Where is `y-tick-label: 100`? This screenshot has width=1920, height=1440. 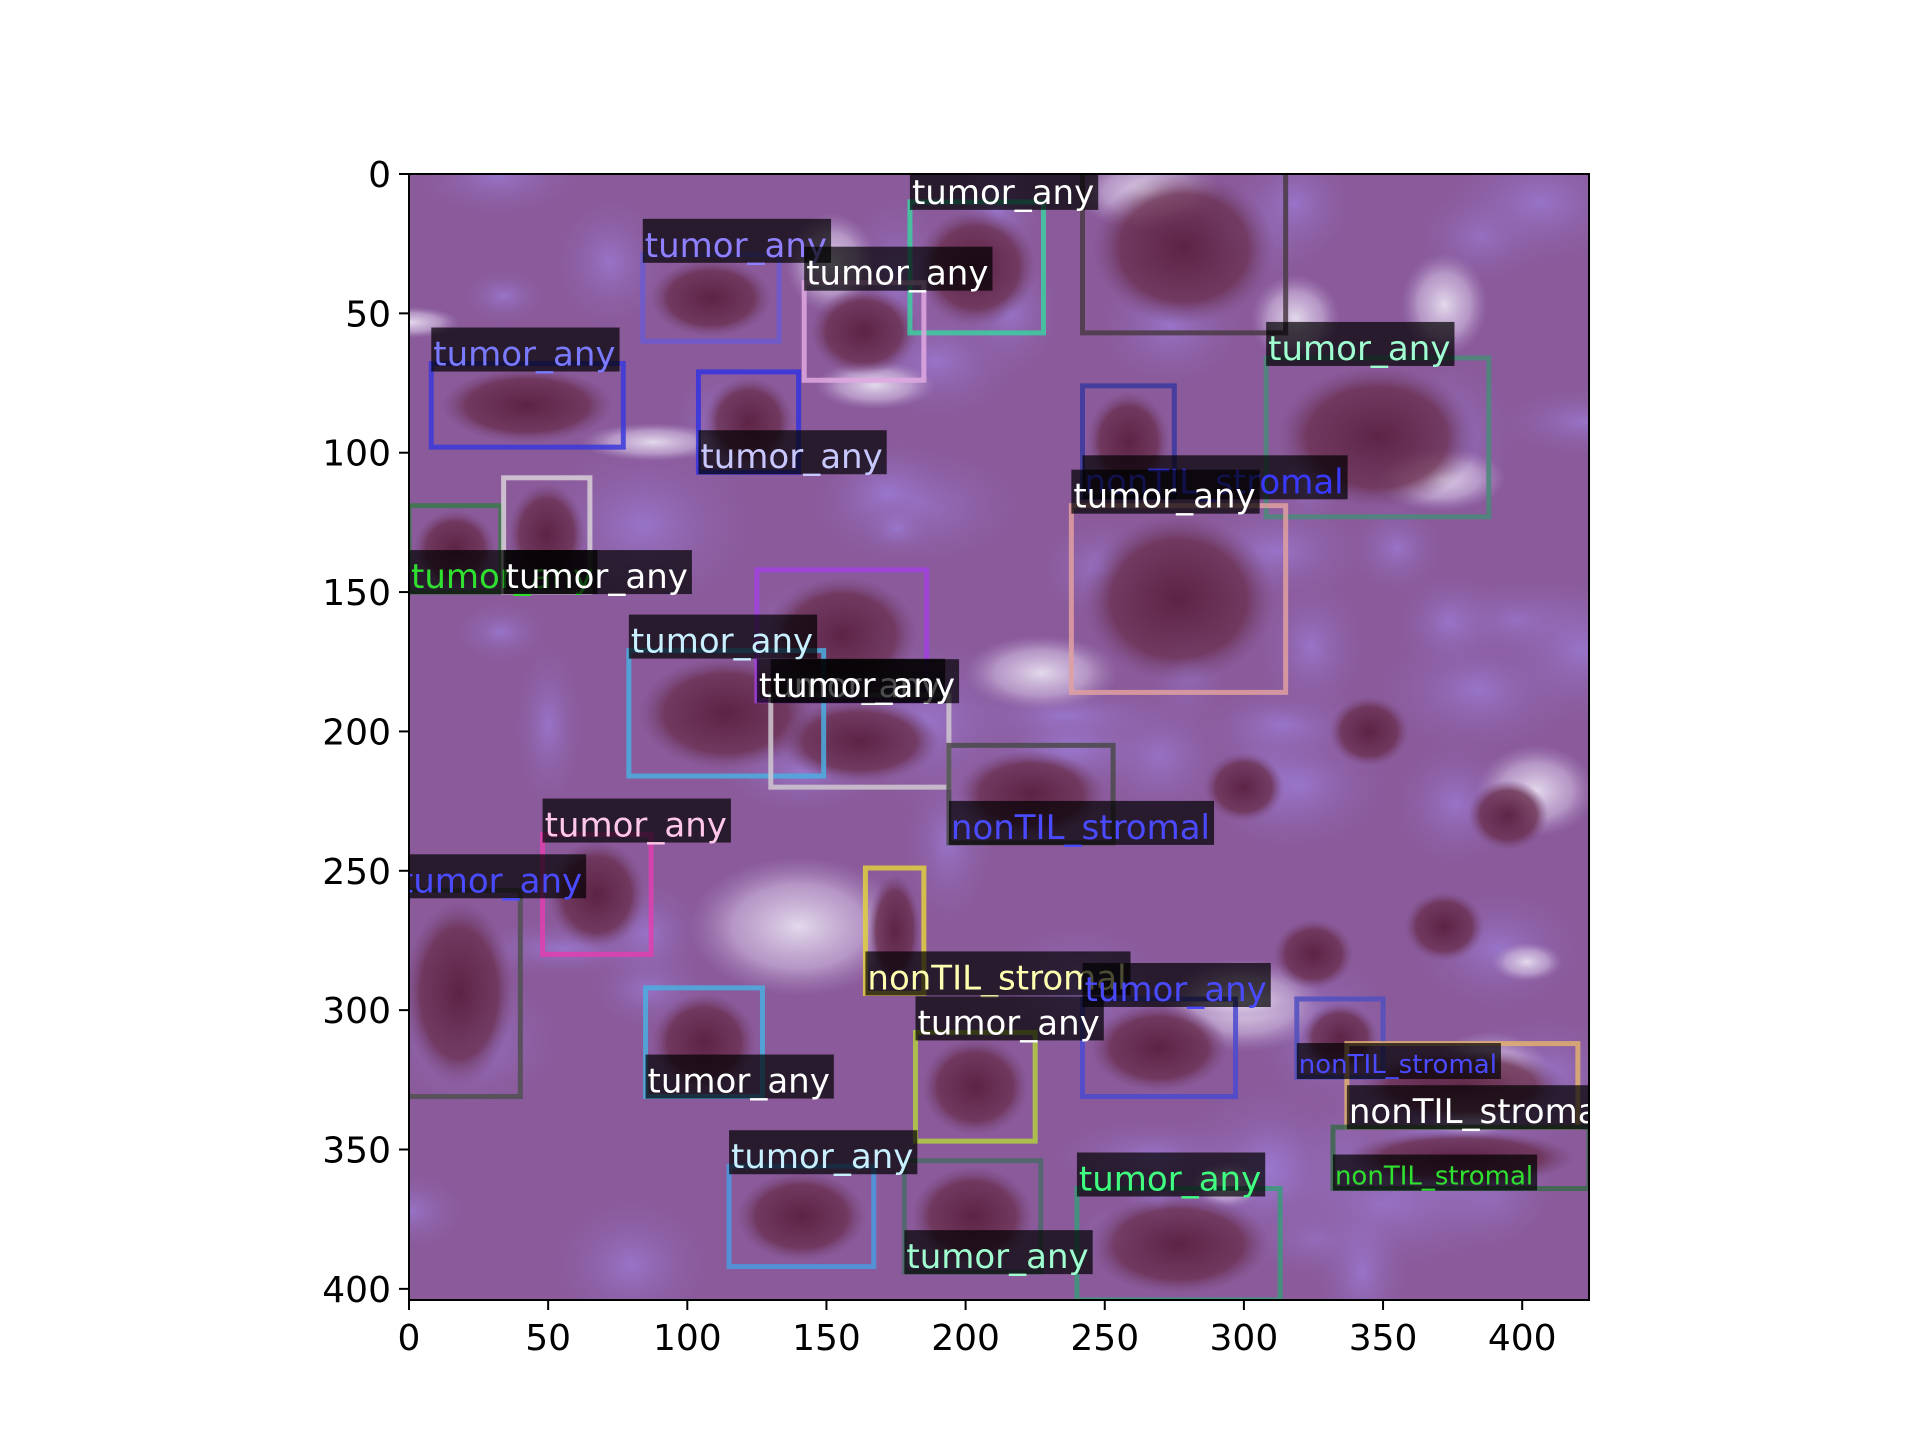
y-tick-label: 100 is located at coordinates (356, 454).